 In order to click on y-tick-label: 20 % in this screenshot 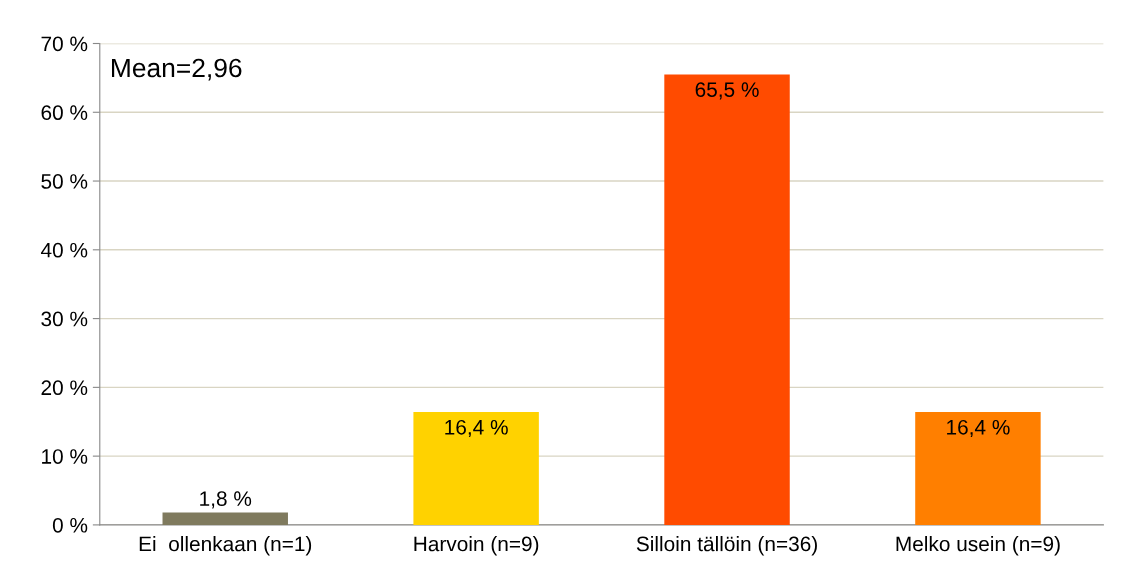, I will do `click(64, 388)`.